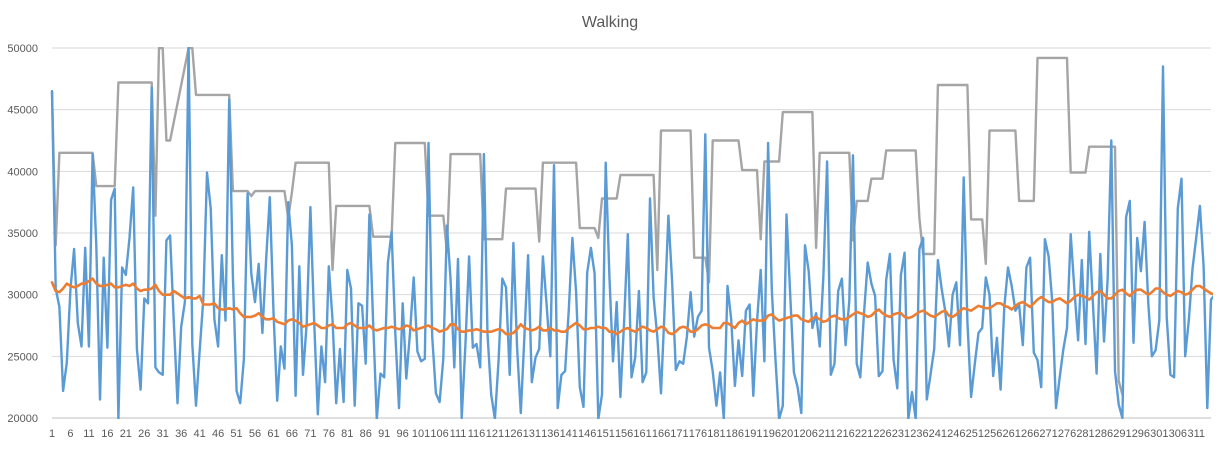 The image size is (1219, 449). I want to click on y-tick-label: 35000, so click(22, 234).